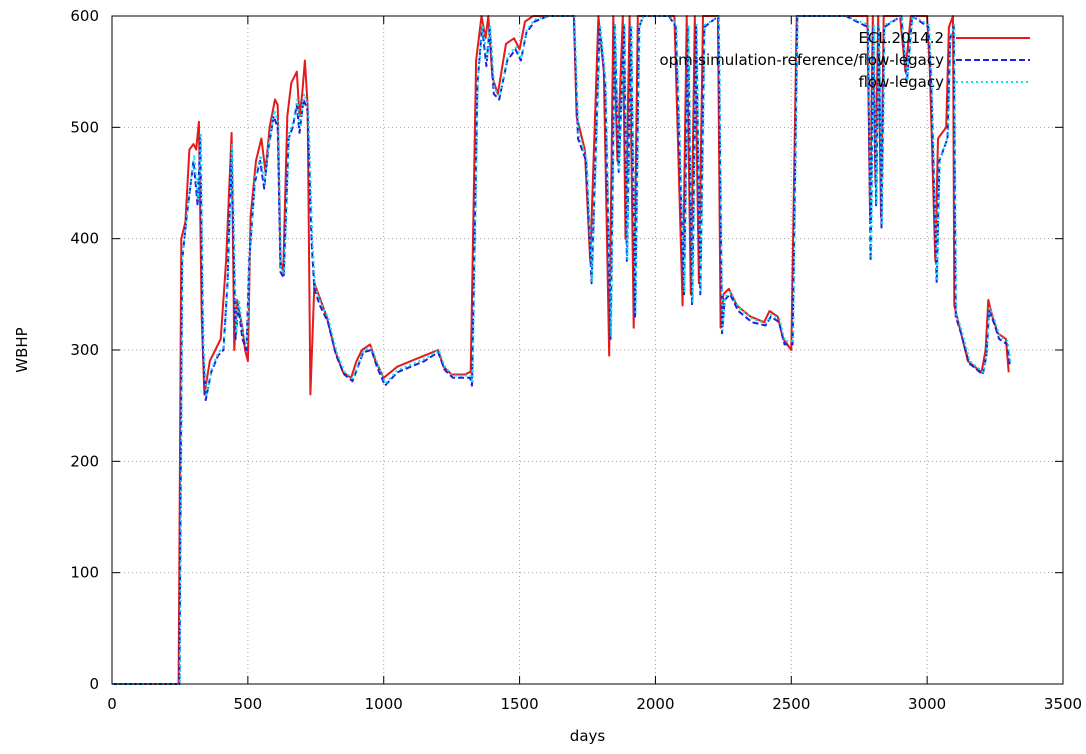 This screenshot has height=754, width=1086. I want to click on x-tick-label: 0, so click(112, 704).